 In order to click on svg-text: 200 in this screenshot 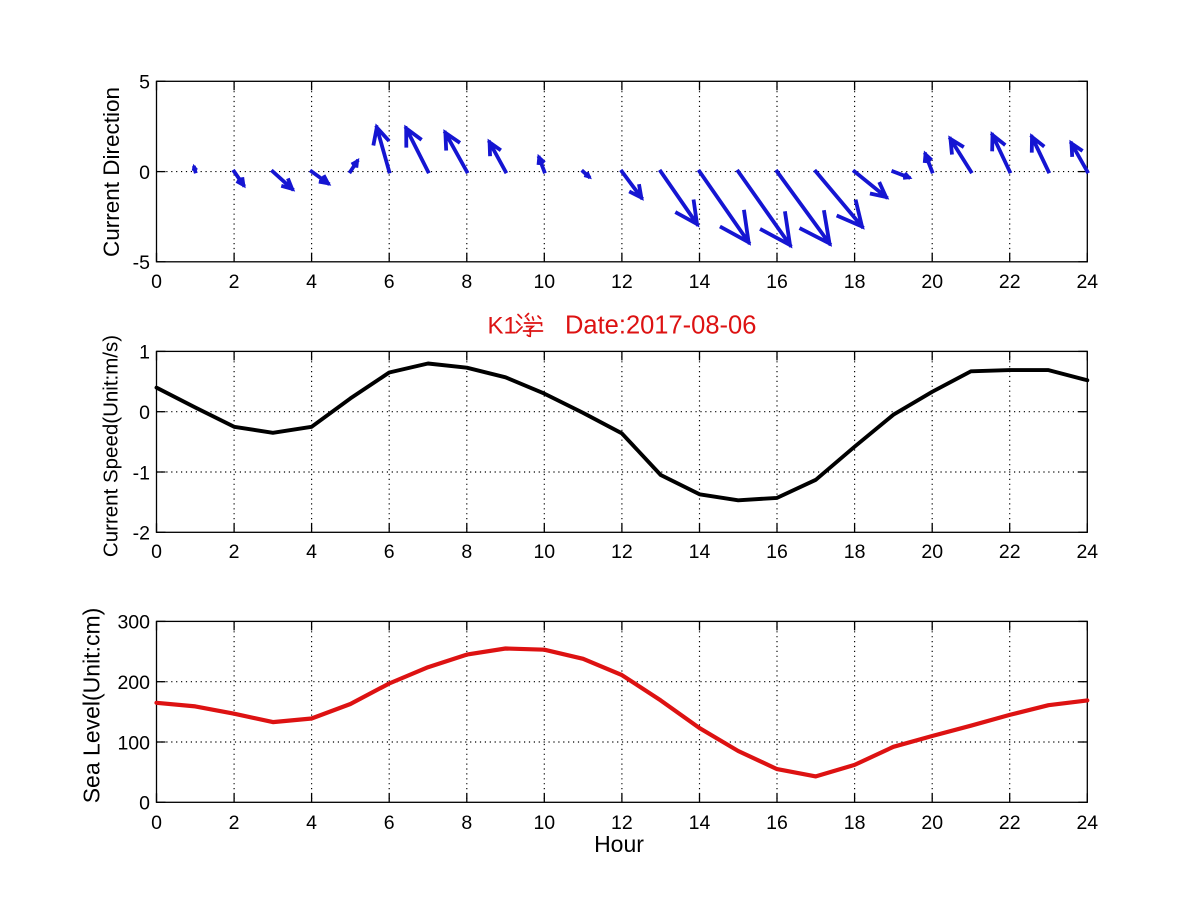, I will do `click(133, 683)`.